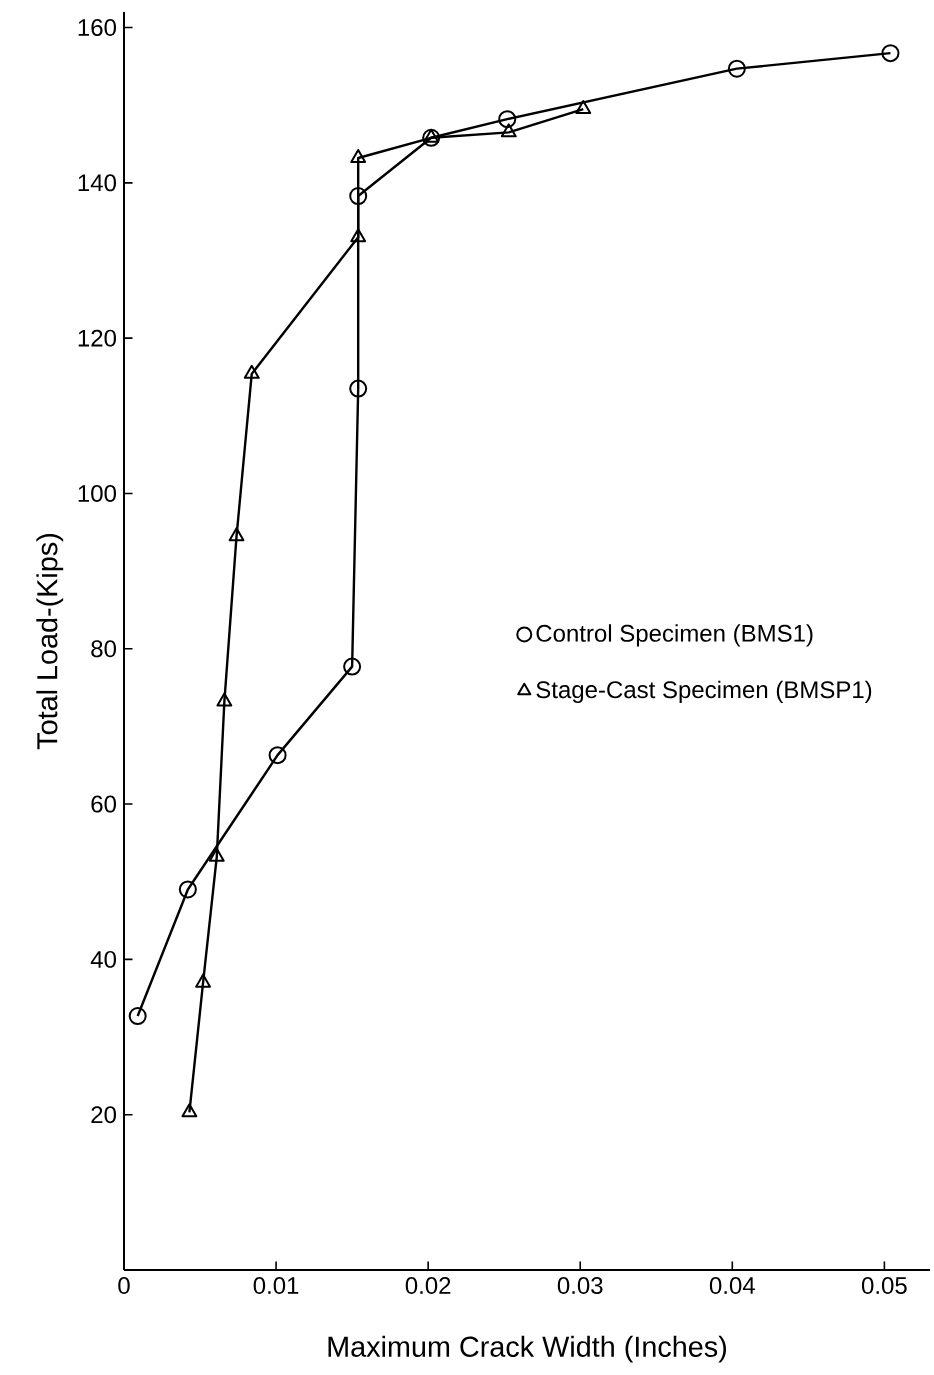  What do you see at coordinates (732, 1286) in the screenshot?
I see `x-tick-label: 0.04` at bounding box center [732, 1286].